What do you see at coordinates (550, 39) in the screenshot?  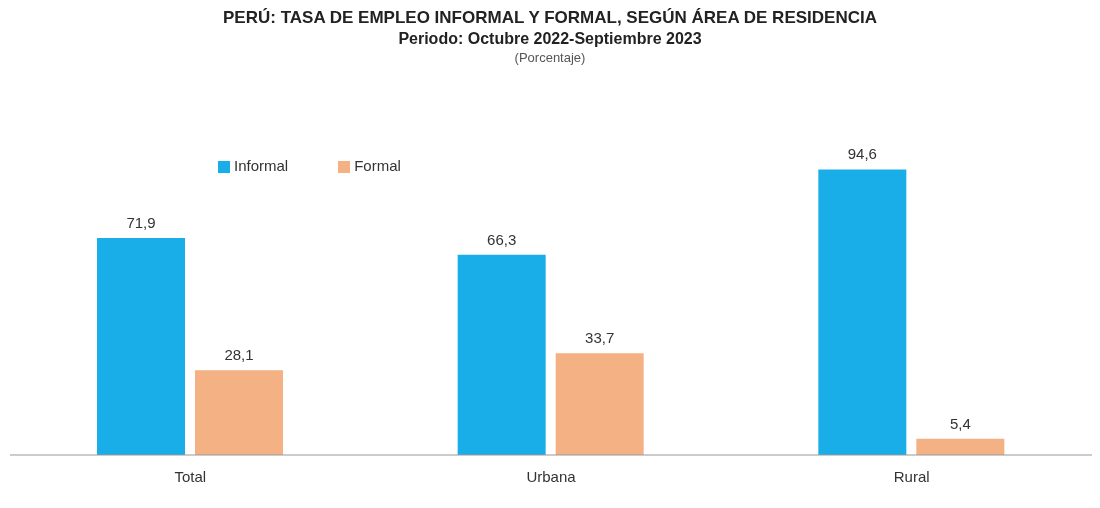 I see `chart-subtitle: Periodo: Octubre 2022-Septiembre 2023` at bounding box center [550, 39].